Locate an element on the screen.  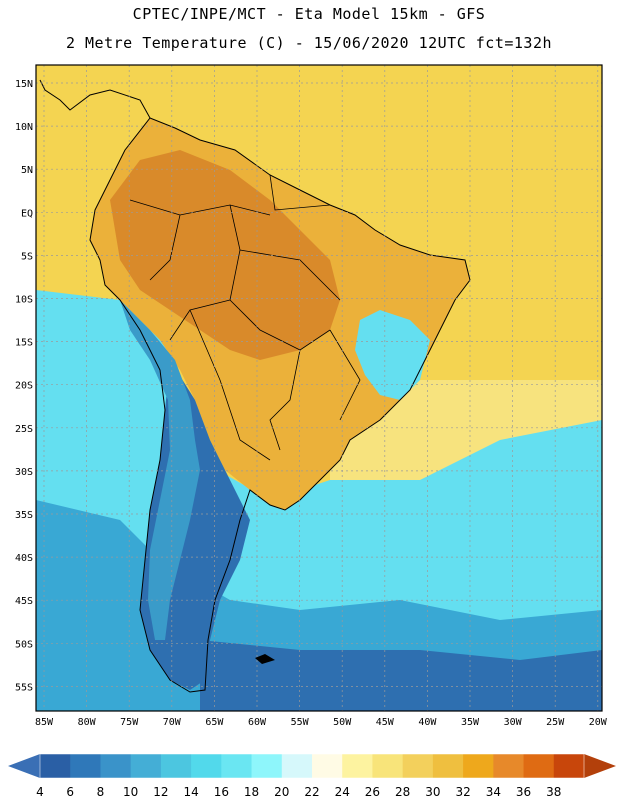
land-very-hot-region is located at coordinates (225, 255).